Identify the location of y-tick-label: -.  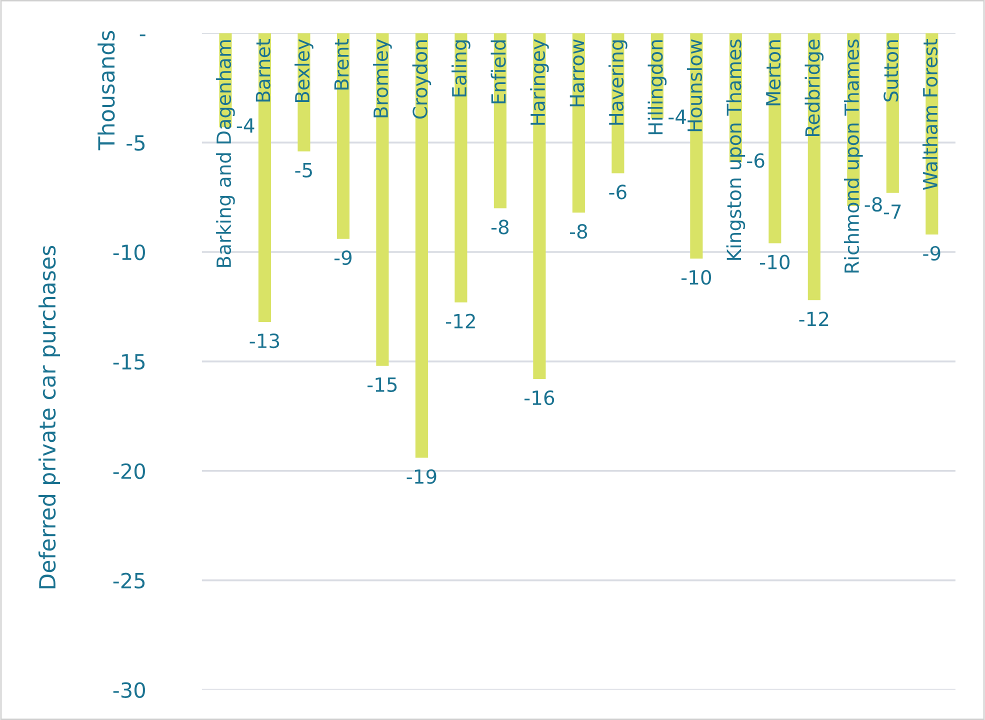
(143, 35).